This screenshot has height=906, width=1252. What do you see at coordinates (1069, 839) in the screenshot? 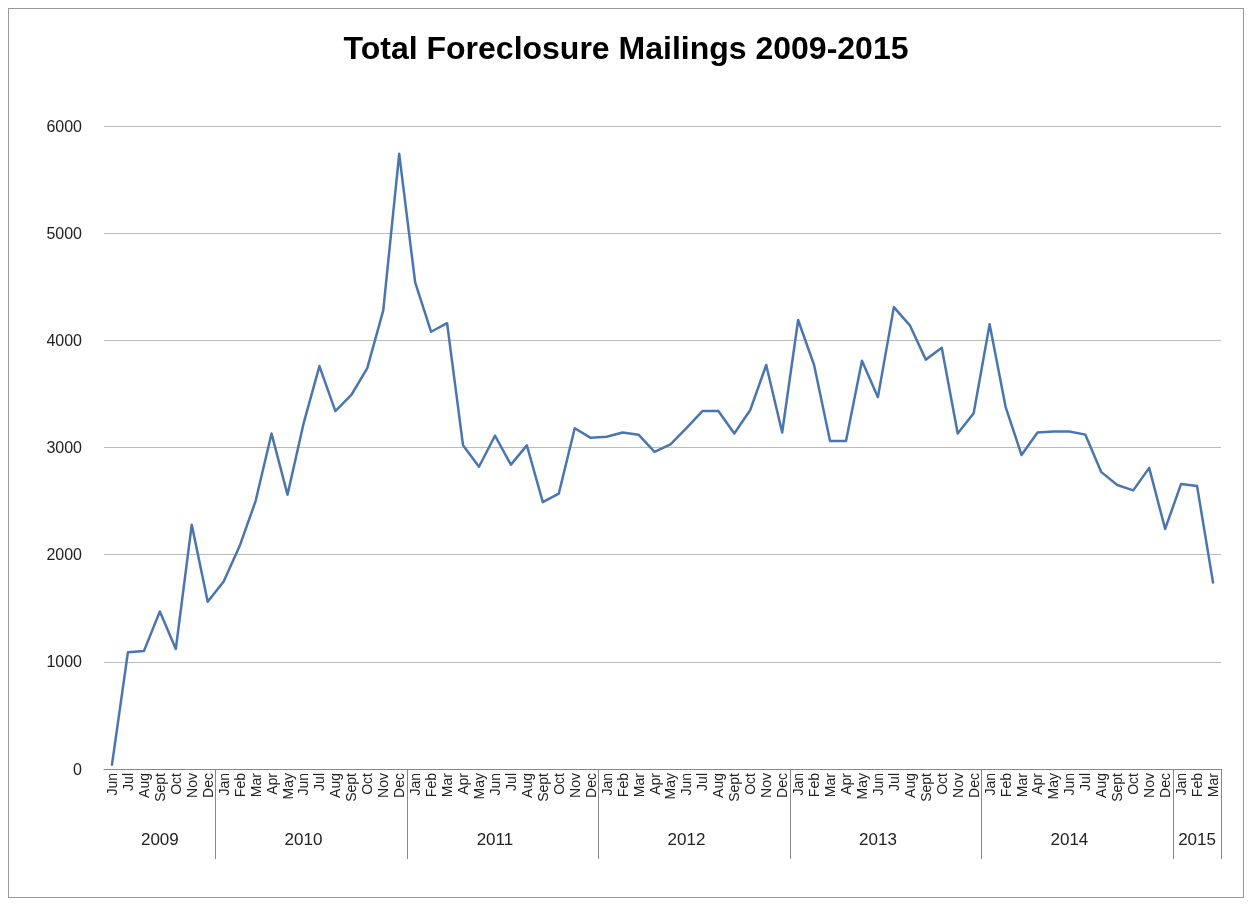
I see `text: 2014` at bounding box center [1069, 839].